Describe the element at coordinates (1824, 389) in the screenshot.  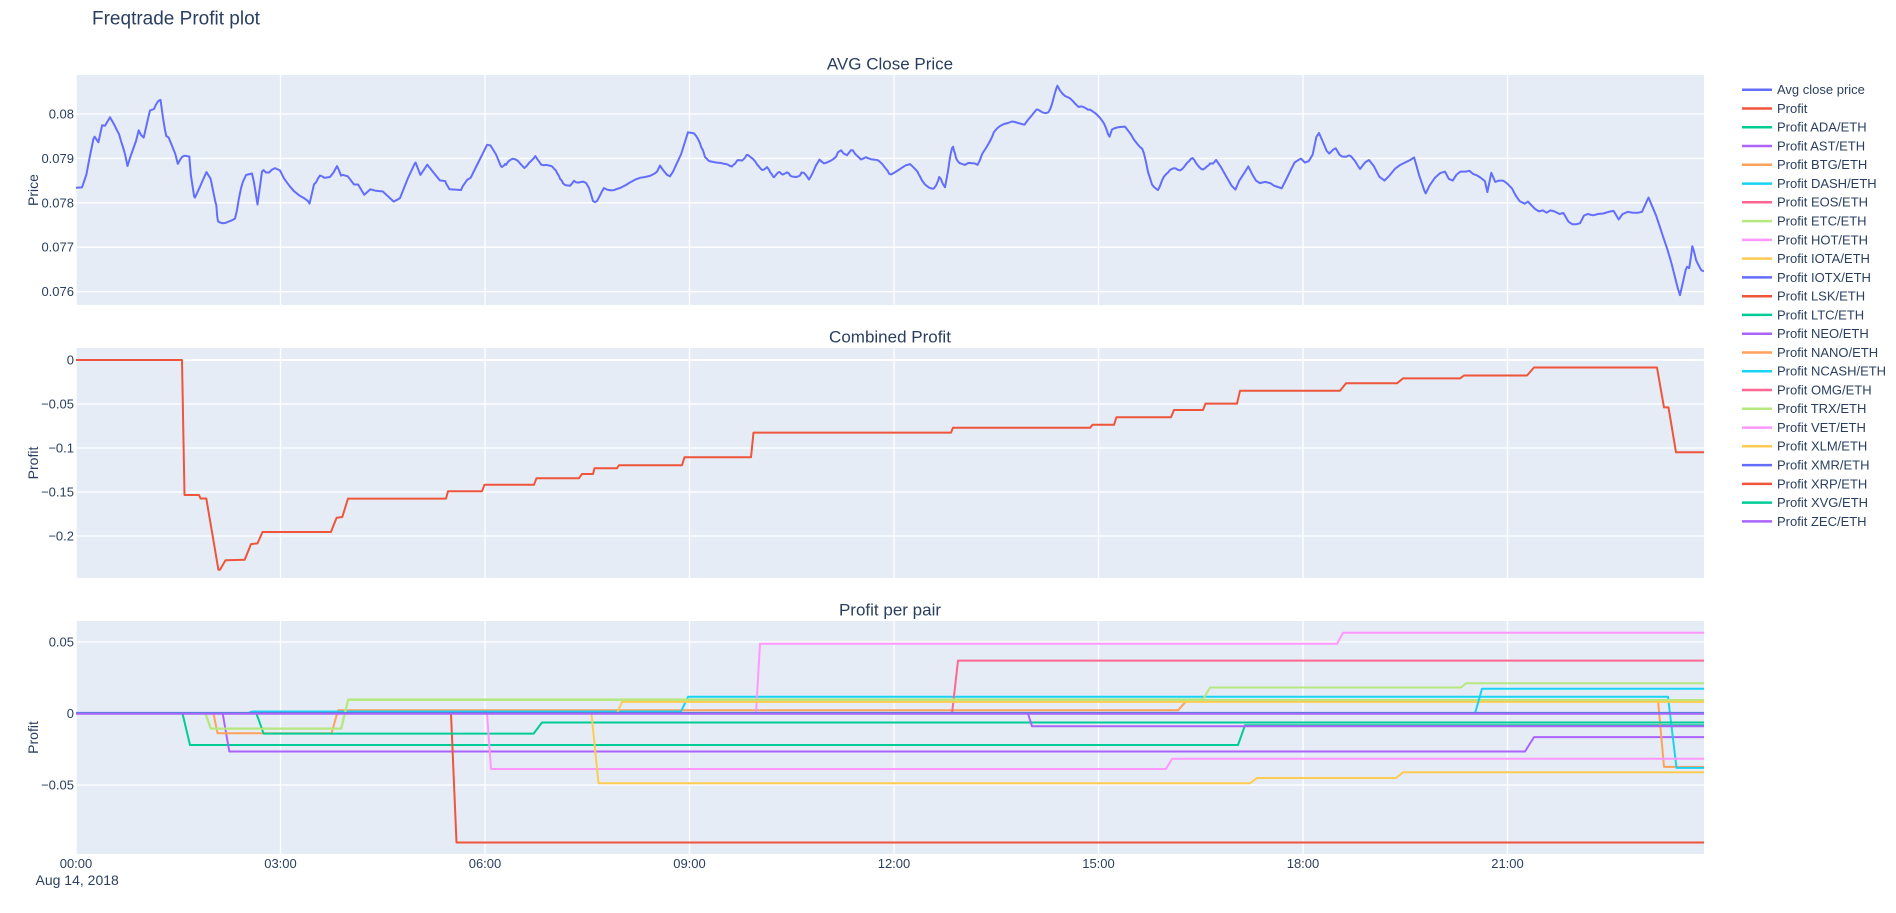
I see `svg-text: Profit OMG/ETH` at that location.